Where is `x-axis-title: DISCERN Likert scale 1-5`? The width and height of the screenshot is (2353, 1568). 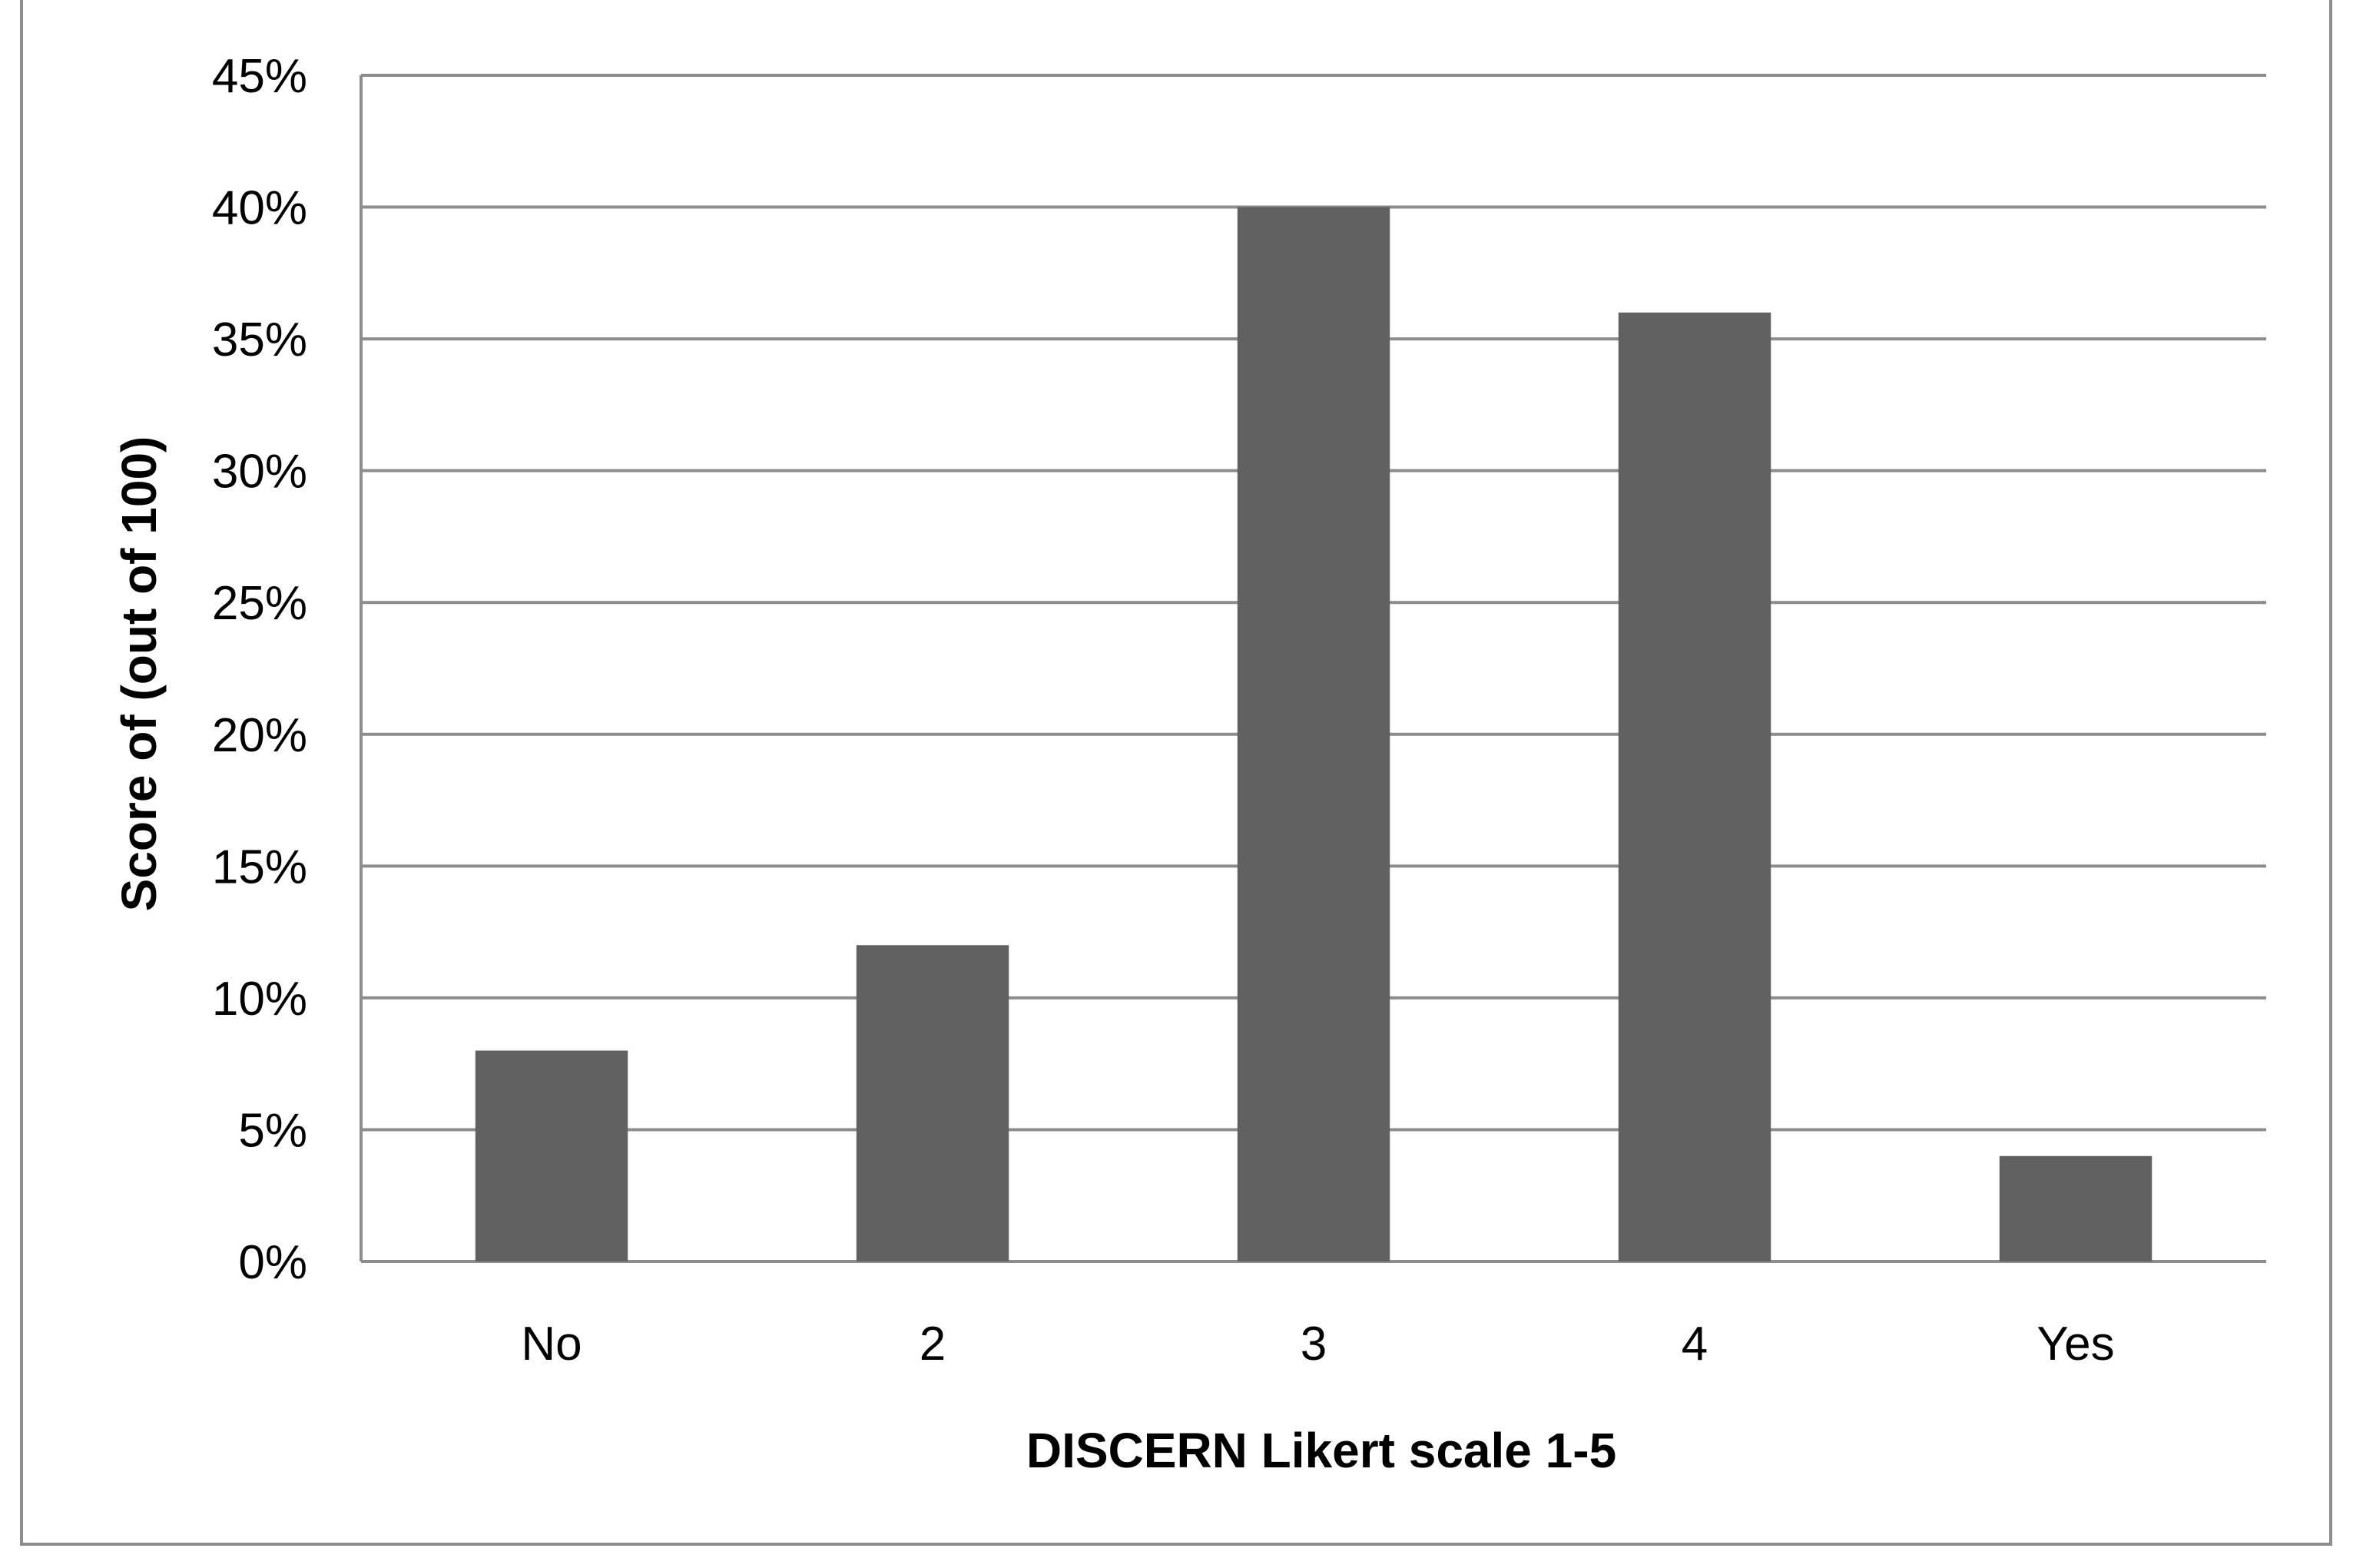 x-axis-title: DISCERN Likert scale 1-5 is located at coordinates (1321, 1450).